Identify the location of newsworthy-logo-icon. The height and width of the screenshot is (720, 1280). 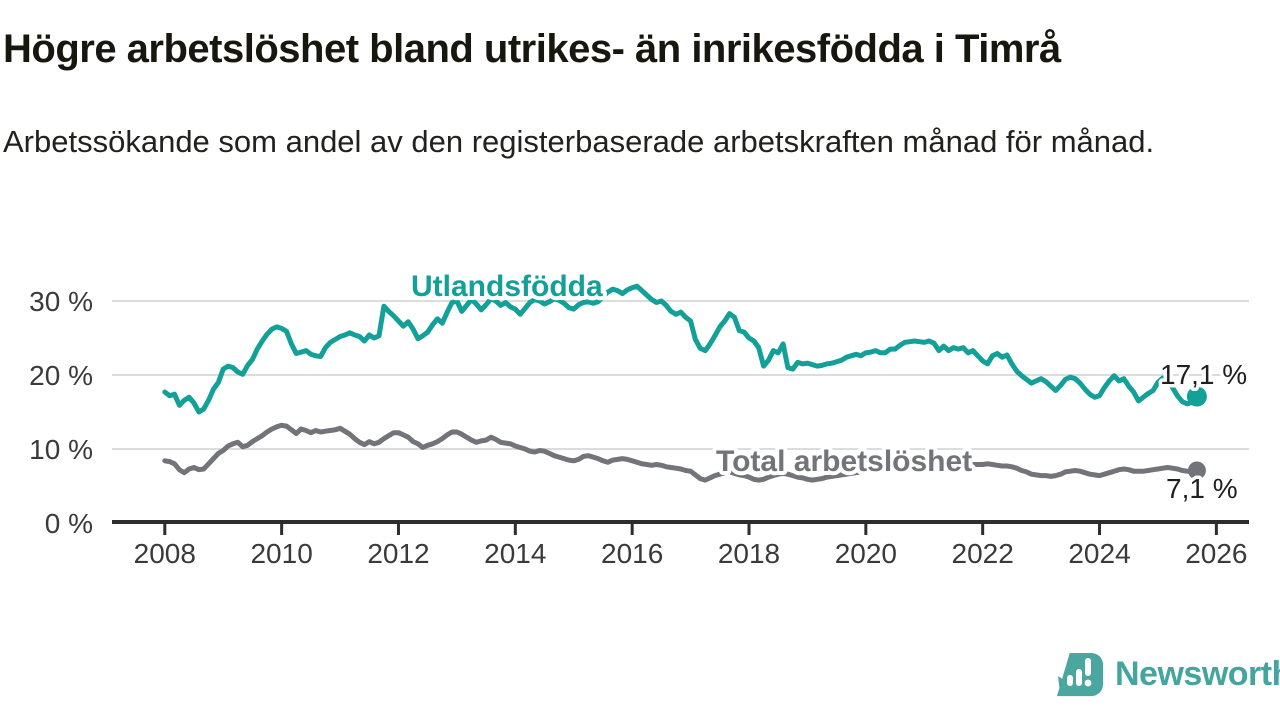
(1080, 674).